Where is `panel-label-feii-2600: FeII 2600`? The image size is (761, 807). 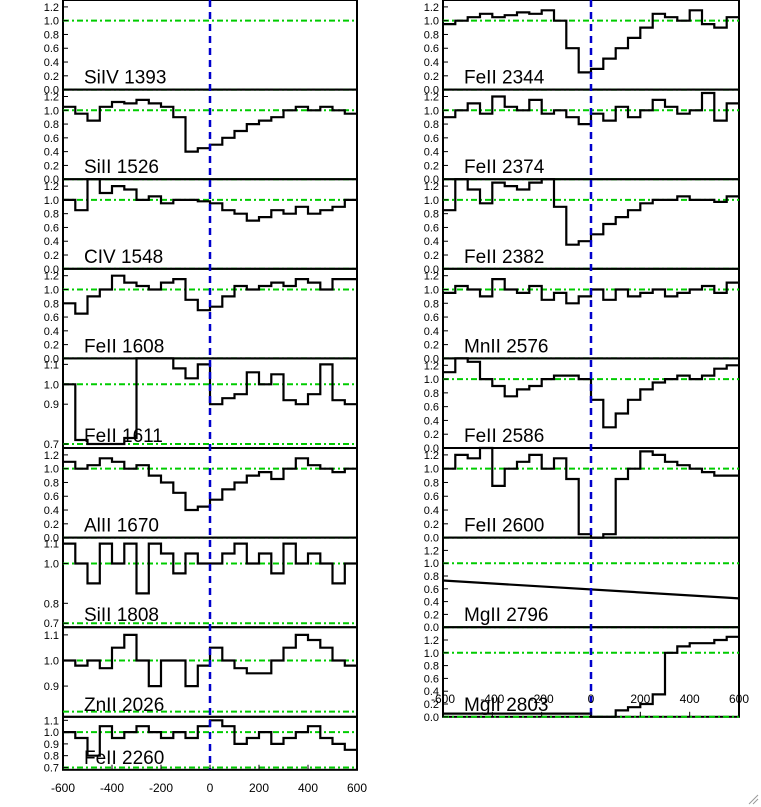 panel-label-feii-2600: FeII 2600 is located at coordinates (504, 526).